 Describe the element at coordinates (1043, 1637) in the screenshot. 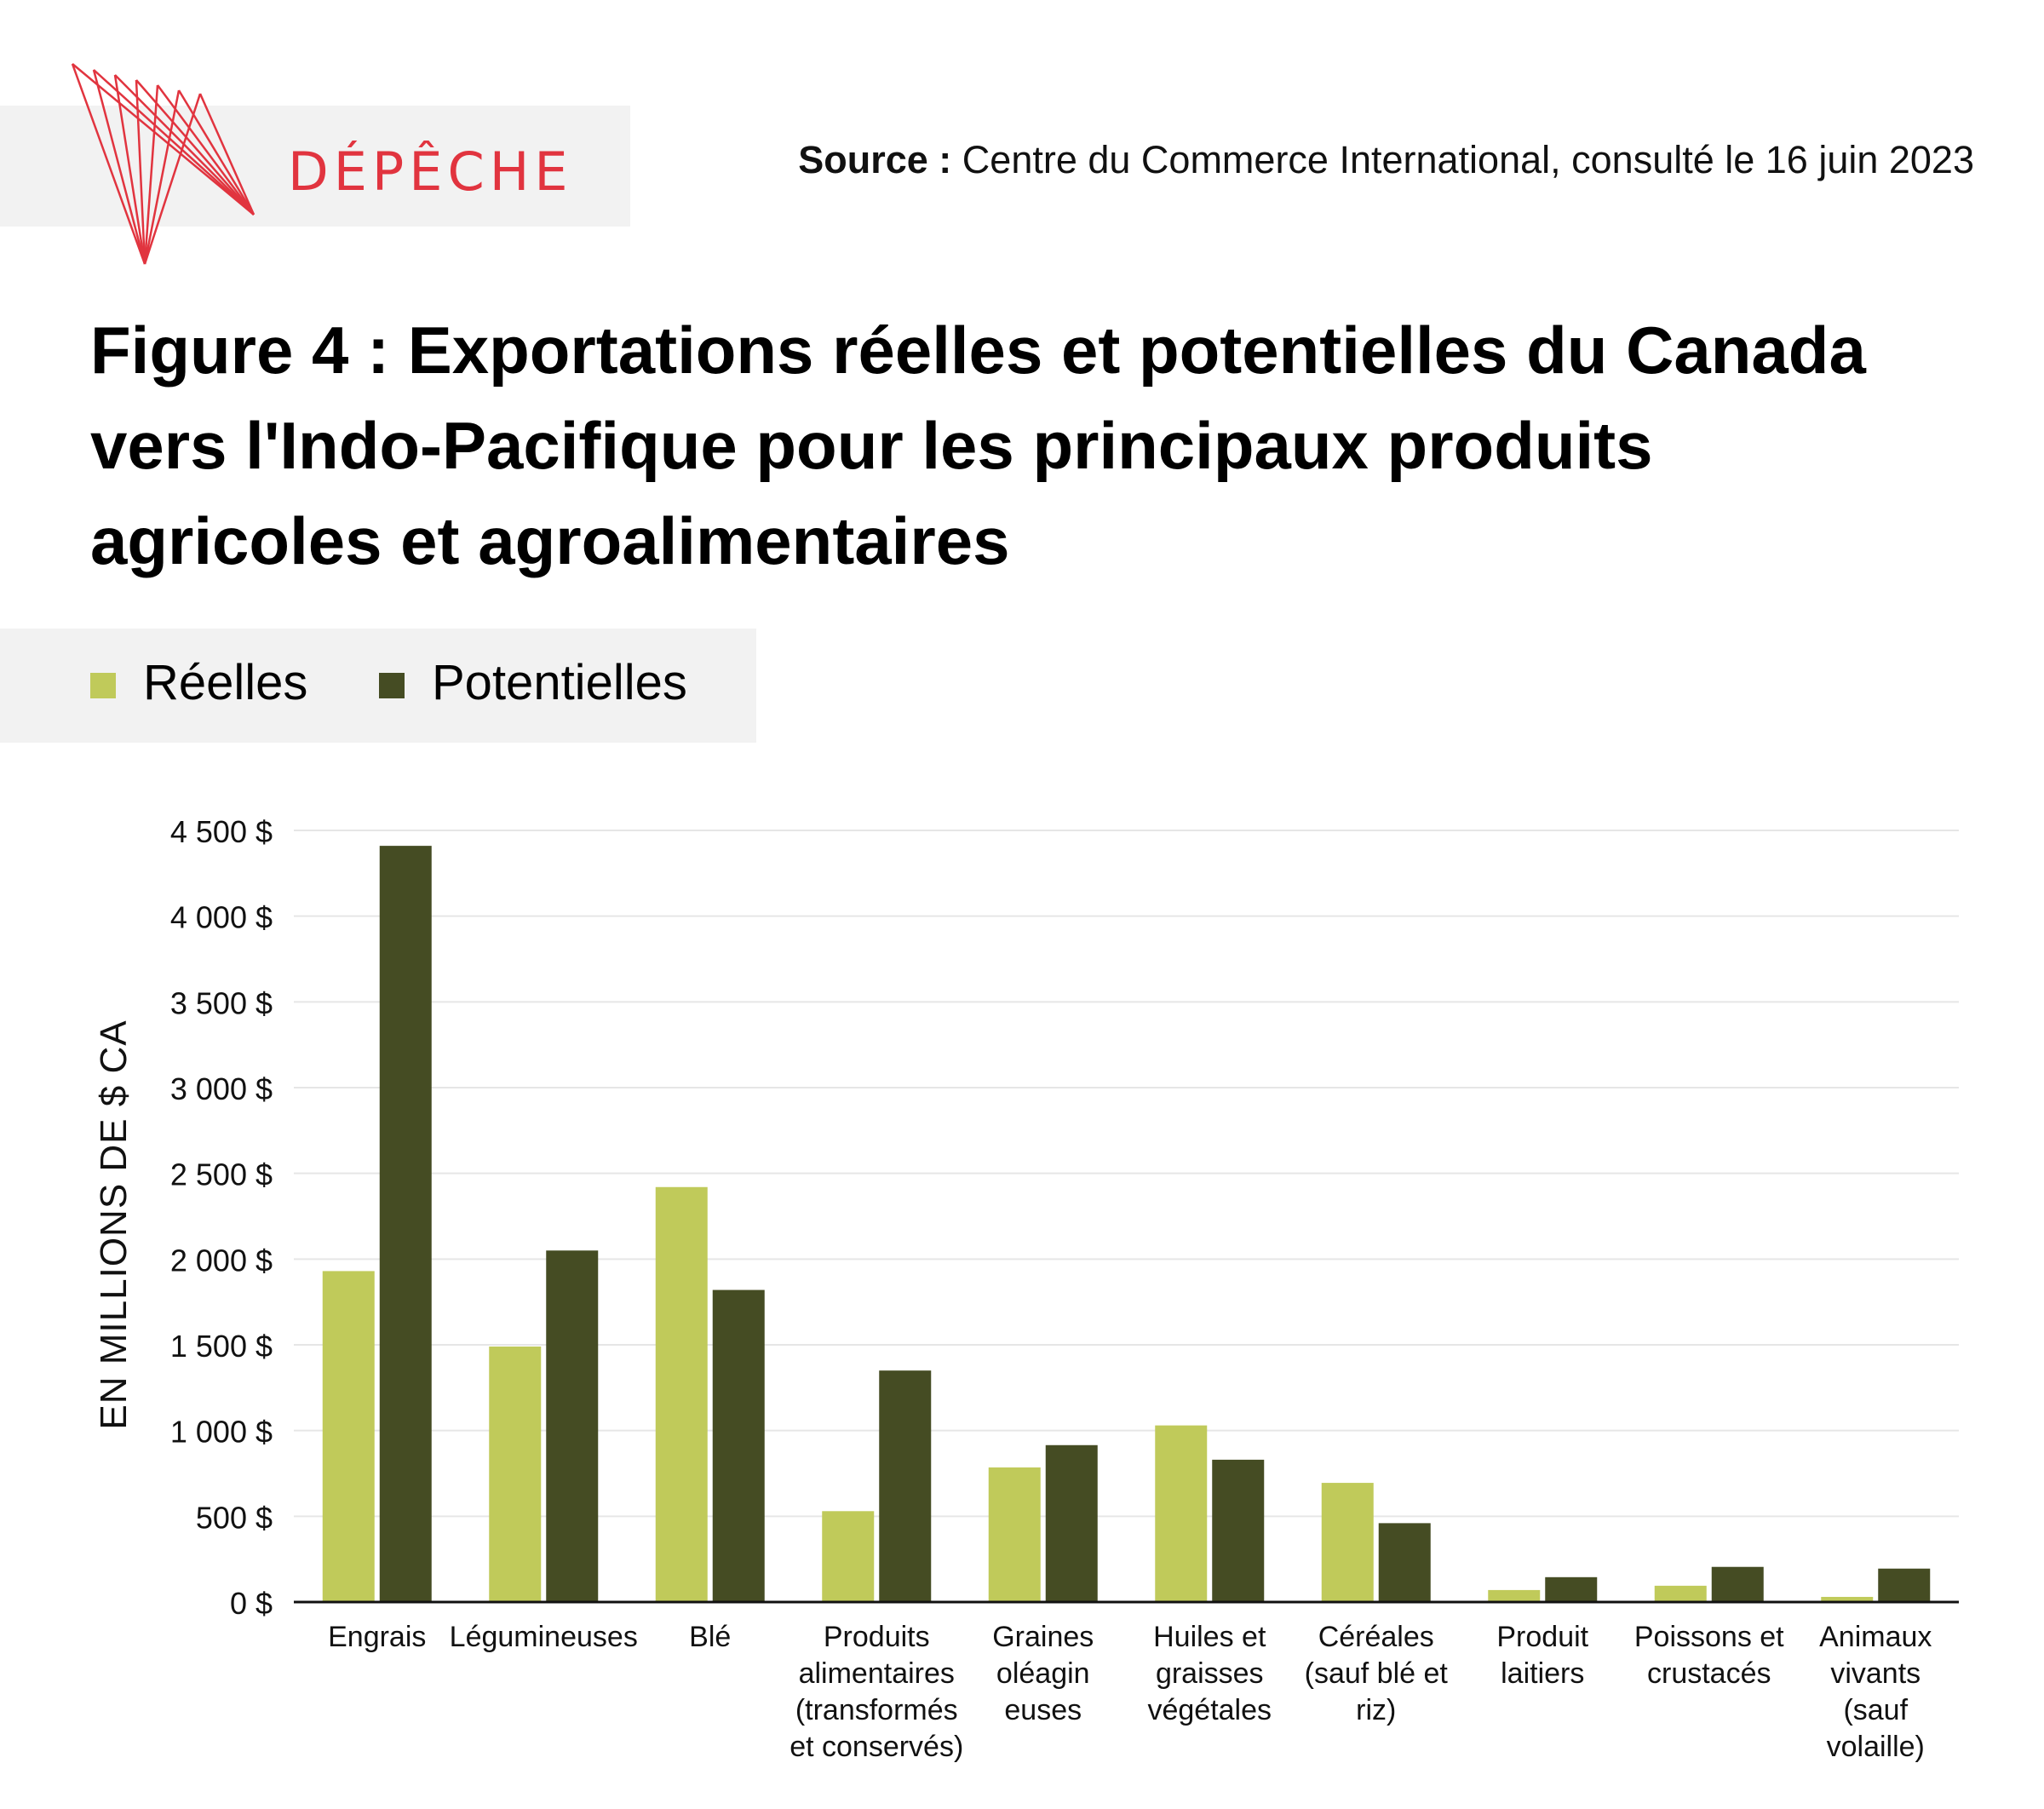

I see `x-category-label: Graines` at that location.